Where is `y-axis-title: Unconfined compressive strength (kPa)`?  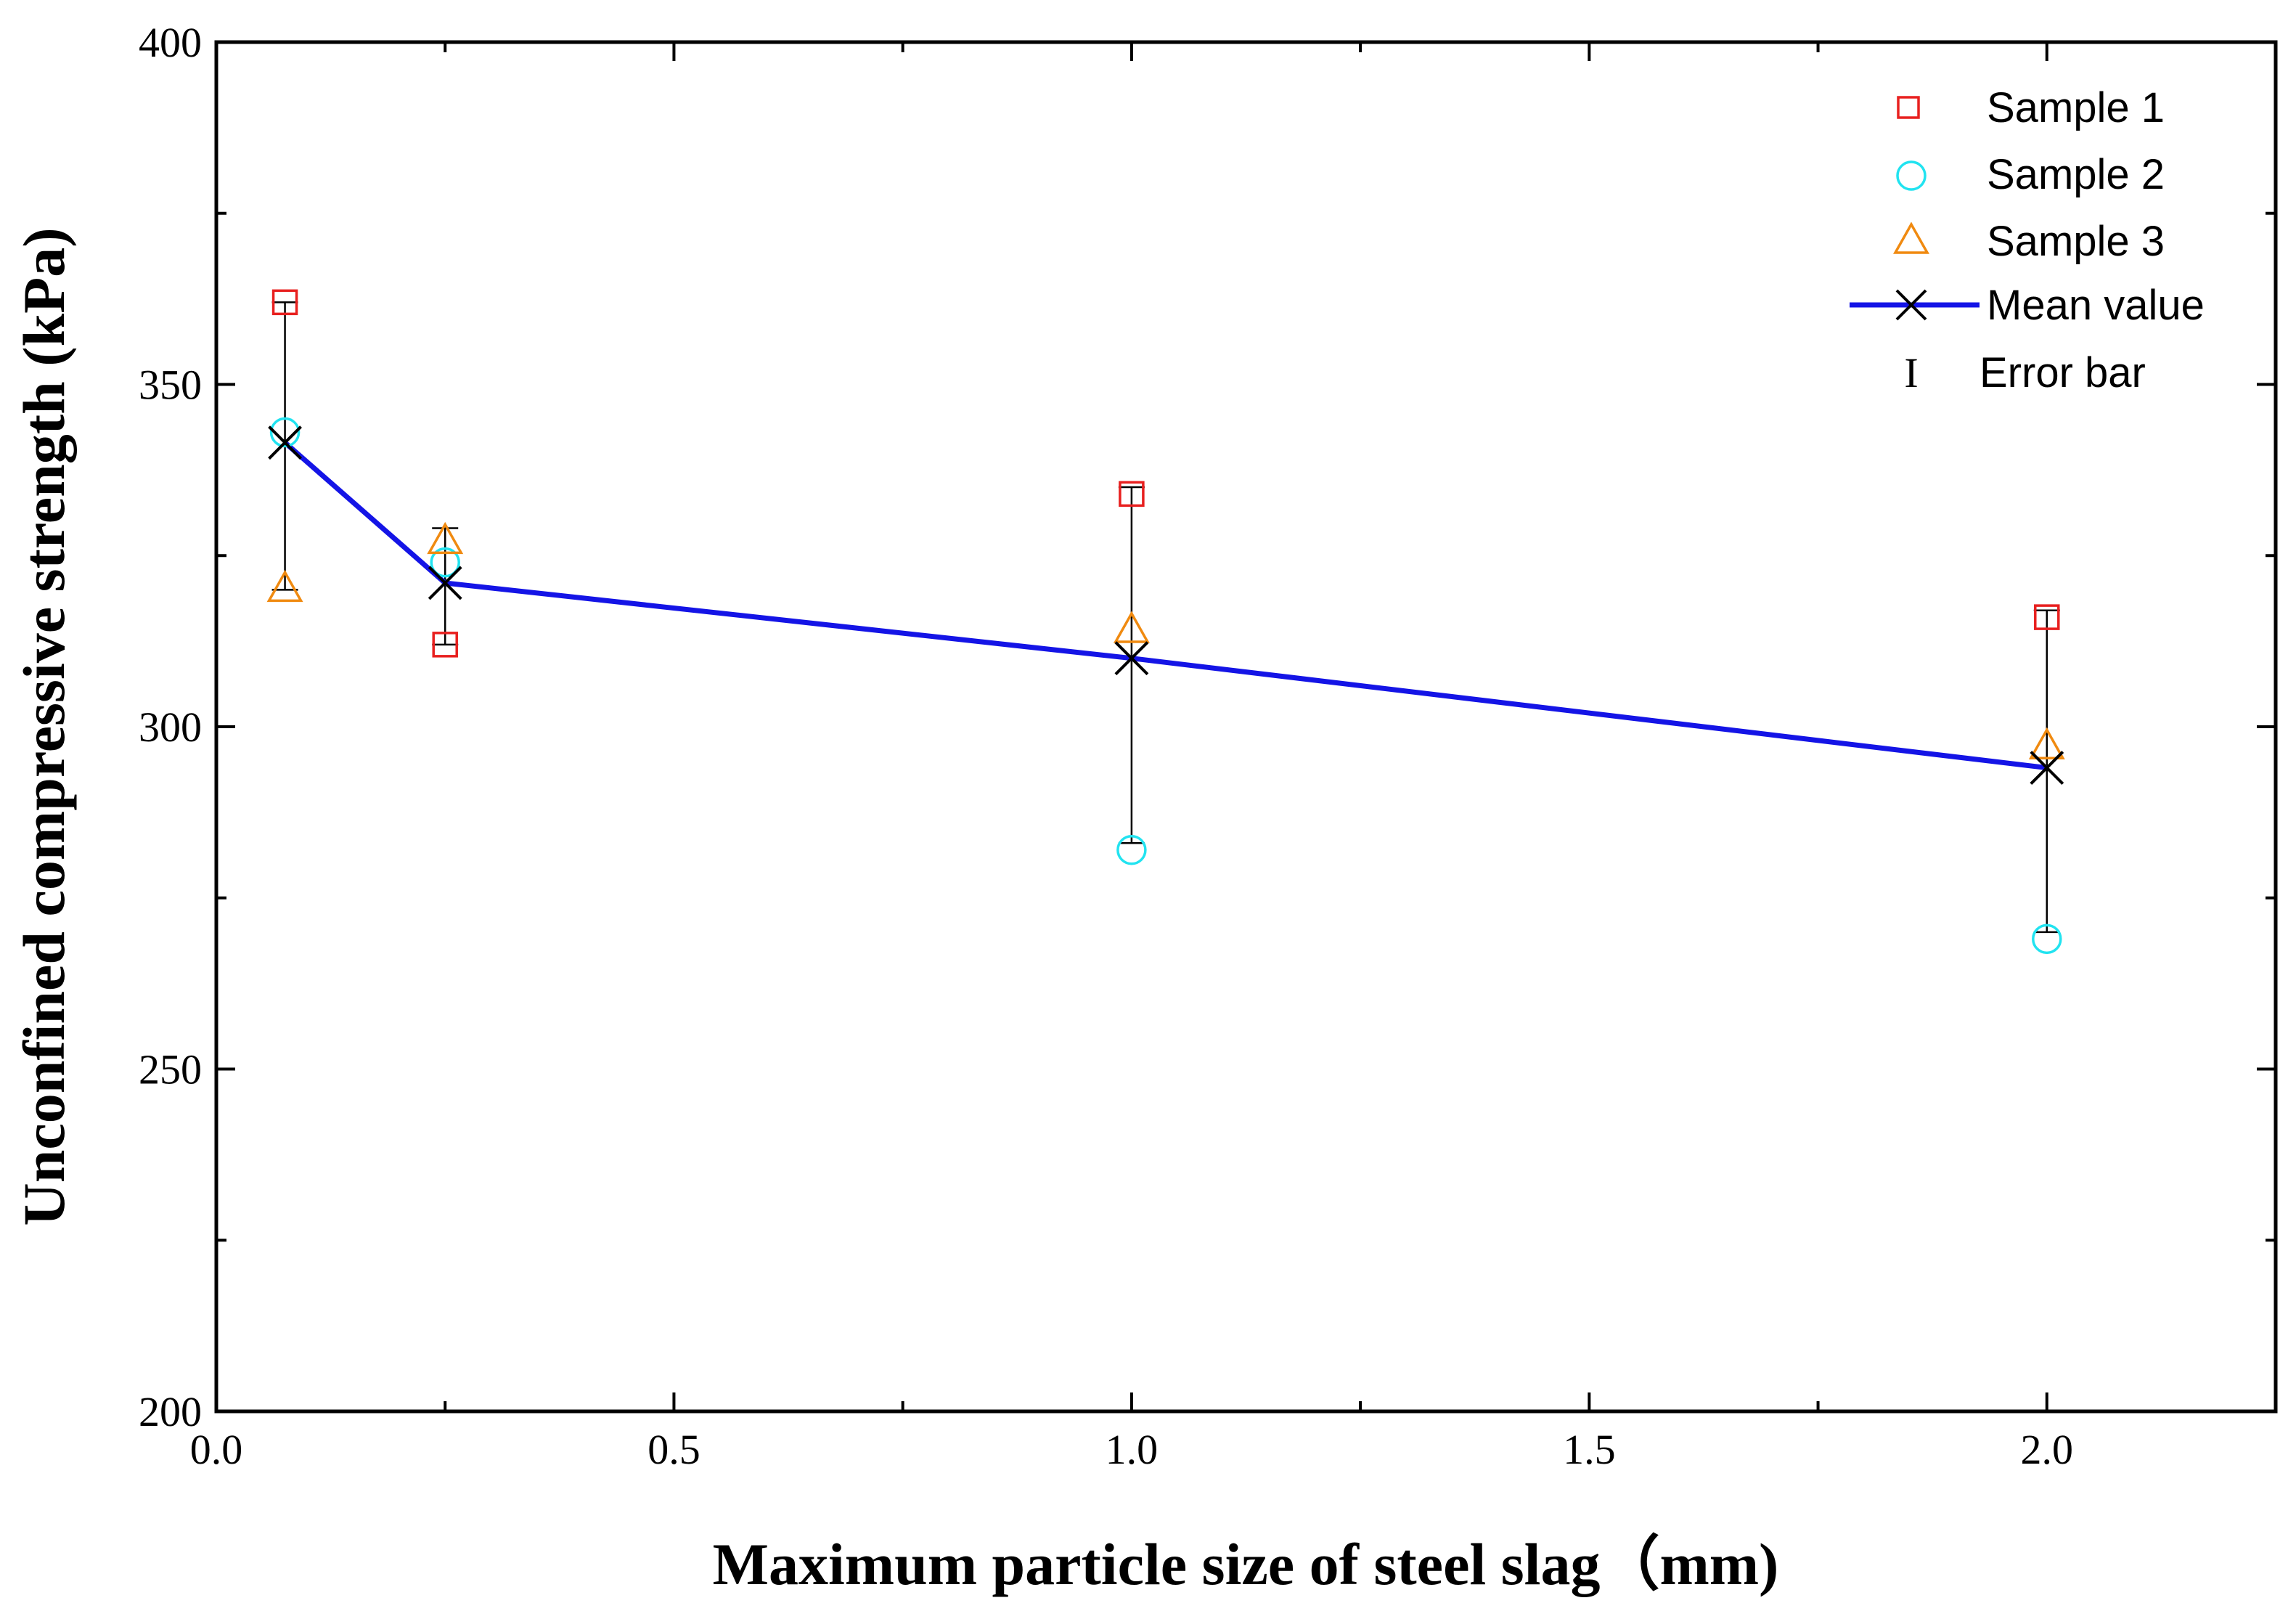
y-axis-title: Unconfined compressive strength (kPa) is located at coordinates (44, 727).